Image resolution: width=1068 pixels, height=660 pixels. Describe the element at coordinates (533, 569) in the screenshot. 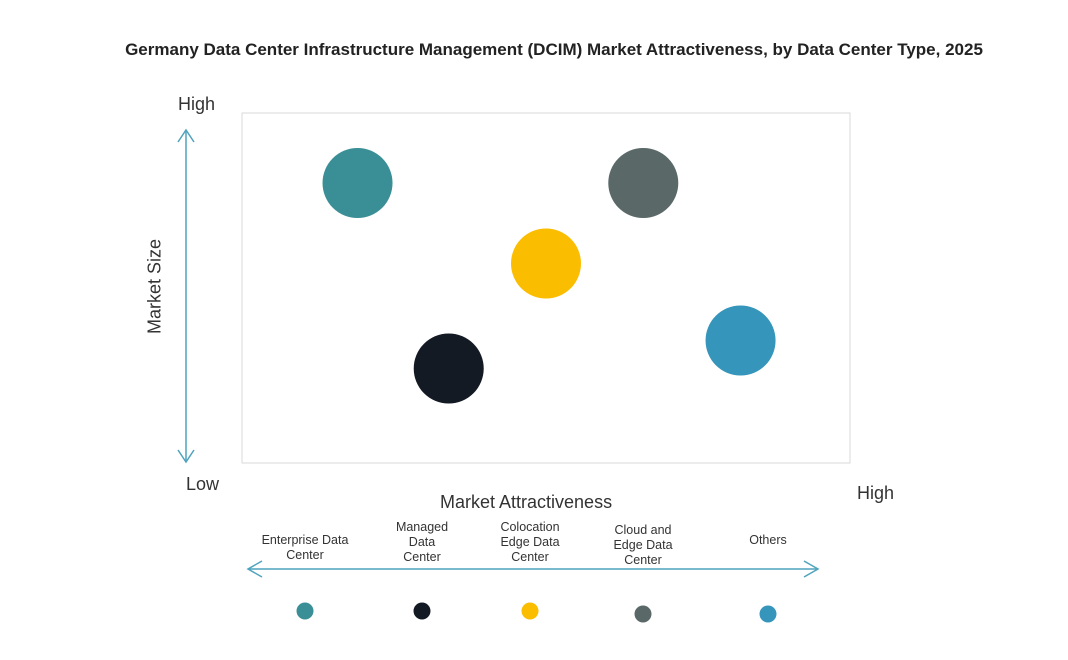

I see `legend-arrow` at that location.